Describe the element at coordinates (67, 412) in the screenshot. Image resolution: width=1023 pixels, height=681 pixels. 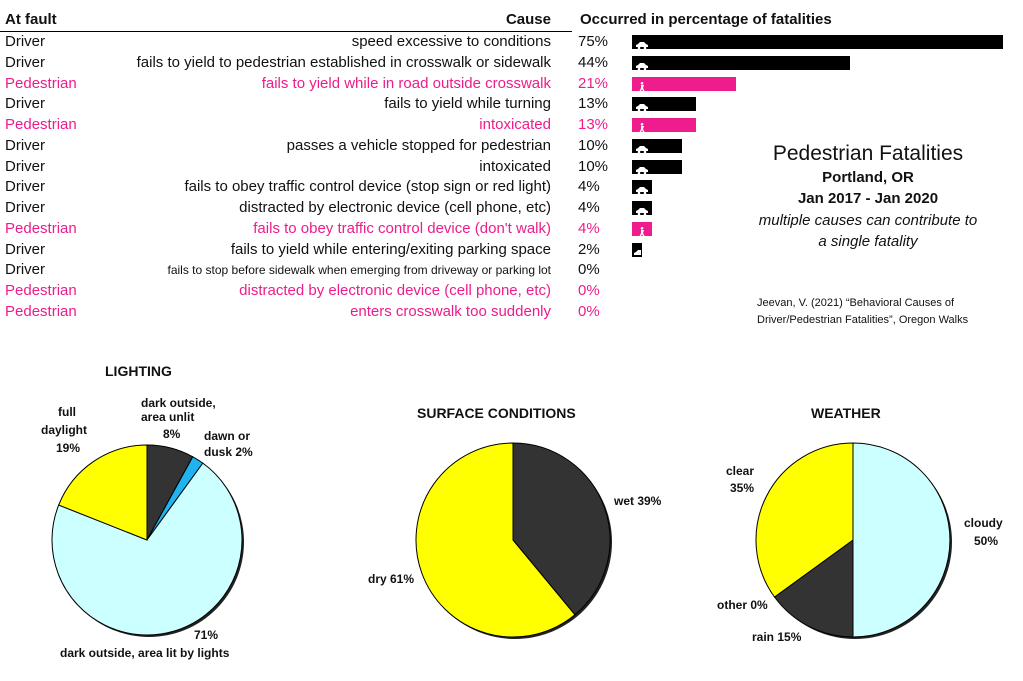
I see `label-daylight-1: full` at that location.